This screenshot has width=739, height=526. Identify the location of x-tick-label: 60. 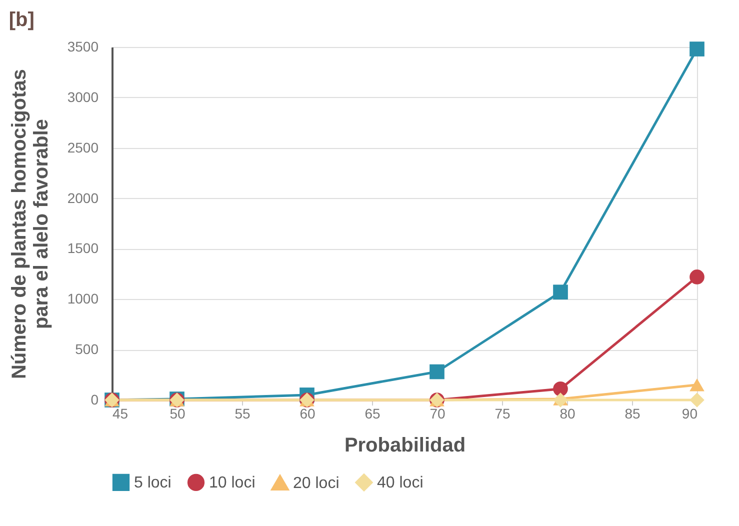
(308, 414).